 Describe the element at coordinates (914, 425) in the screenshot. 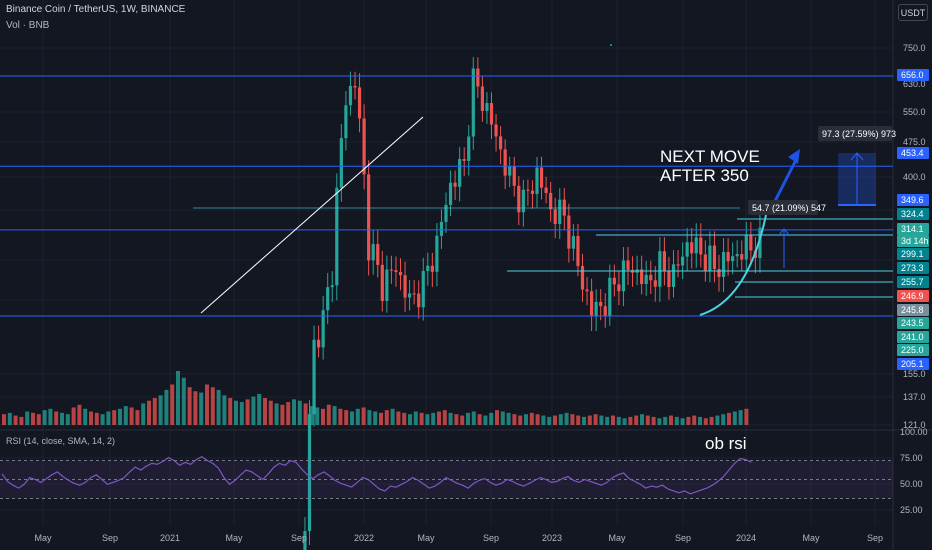

I see `price-tick-label: 121.0` at that location.